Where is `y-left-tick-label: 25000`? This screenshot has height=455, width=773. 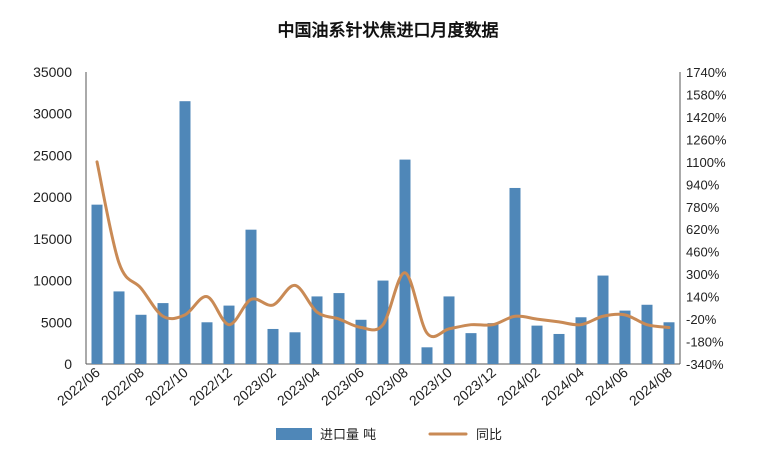 y-left-tick-label: 25000 is located at coordinates (52, 155).